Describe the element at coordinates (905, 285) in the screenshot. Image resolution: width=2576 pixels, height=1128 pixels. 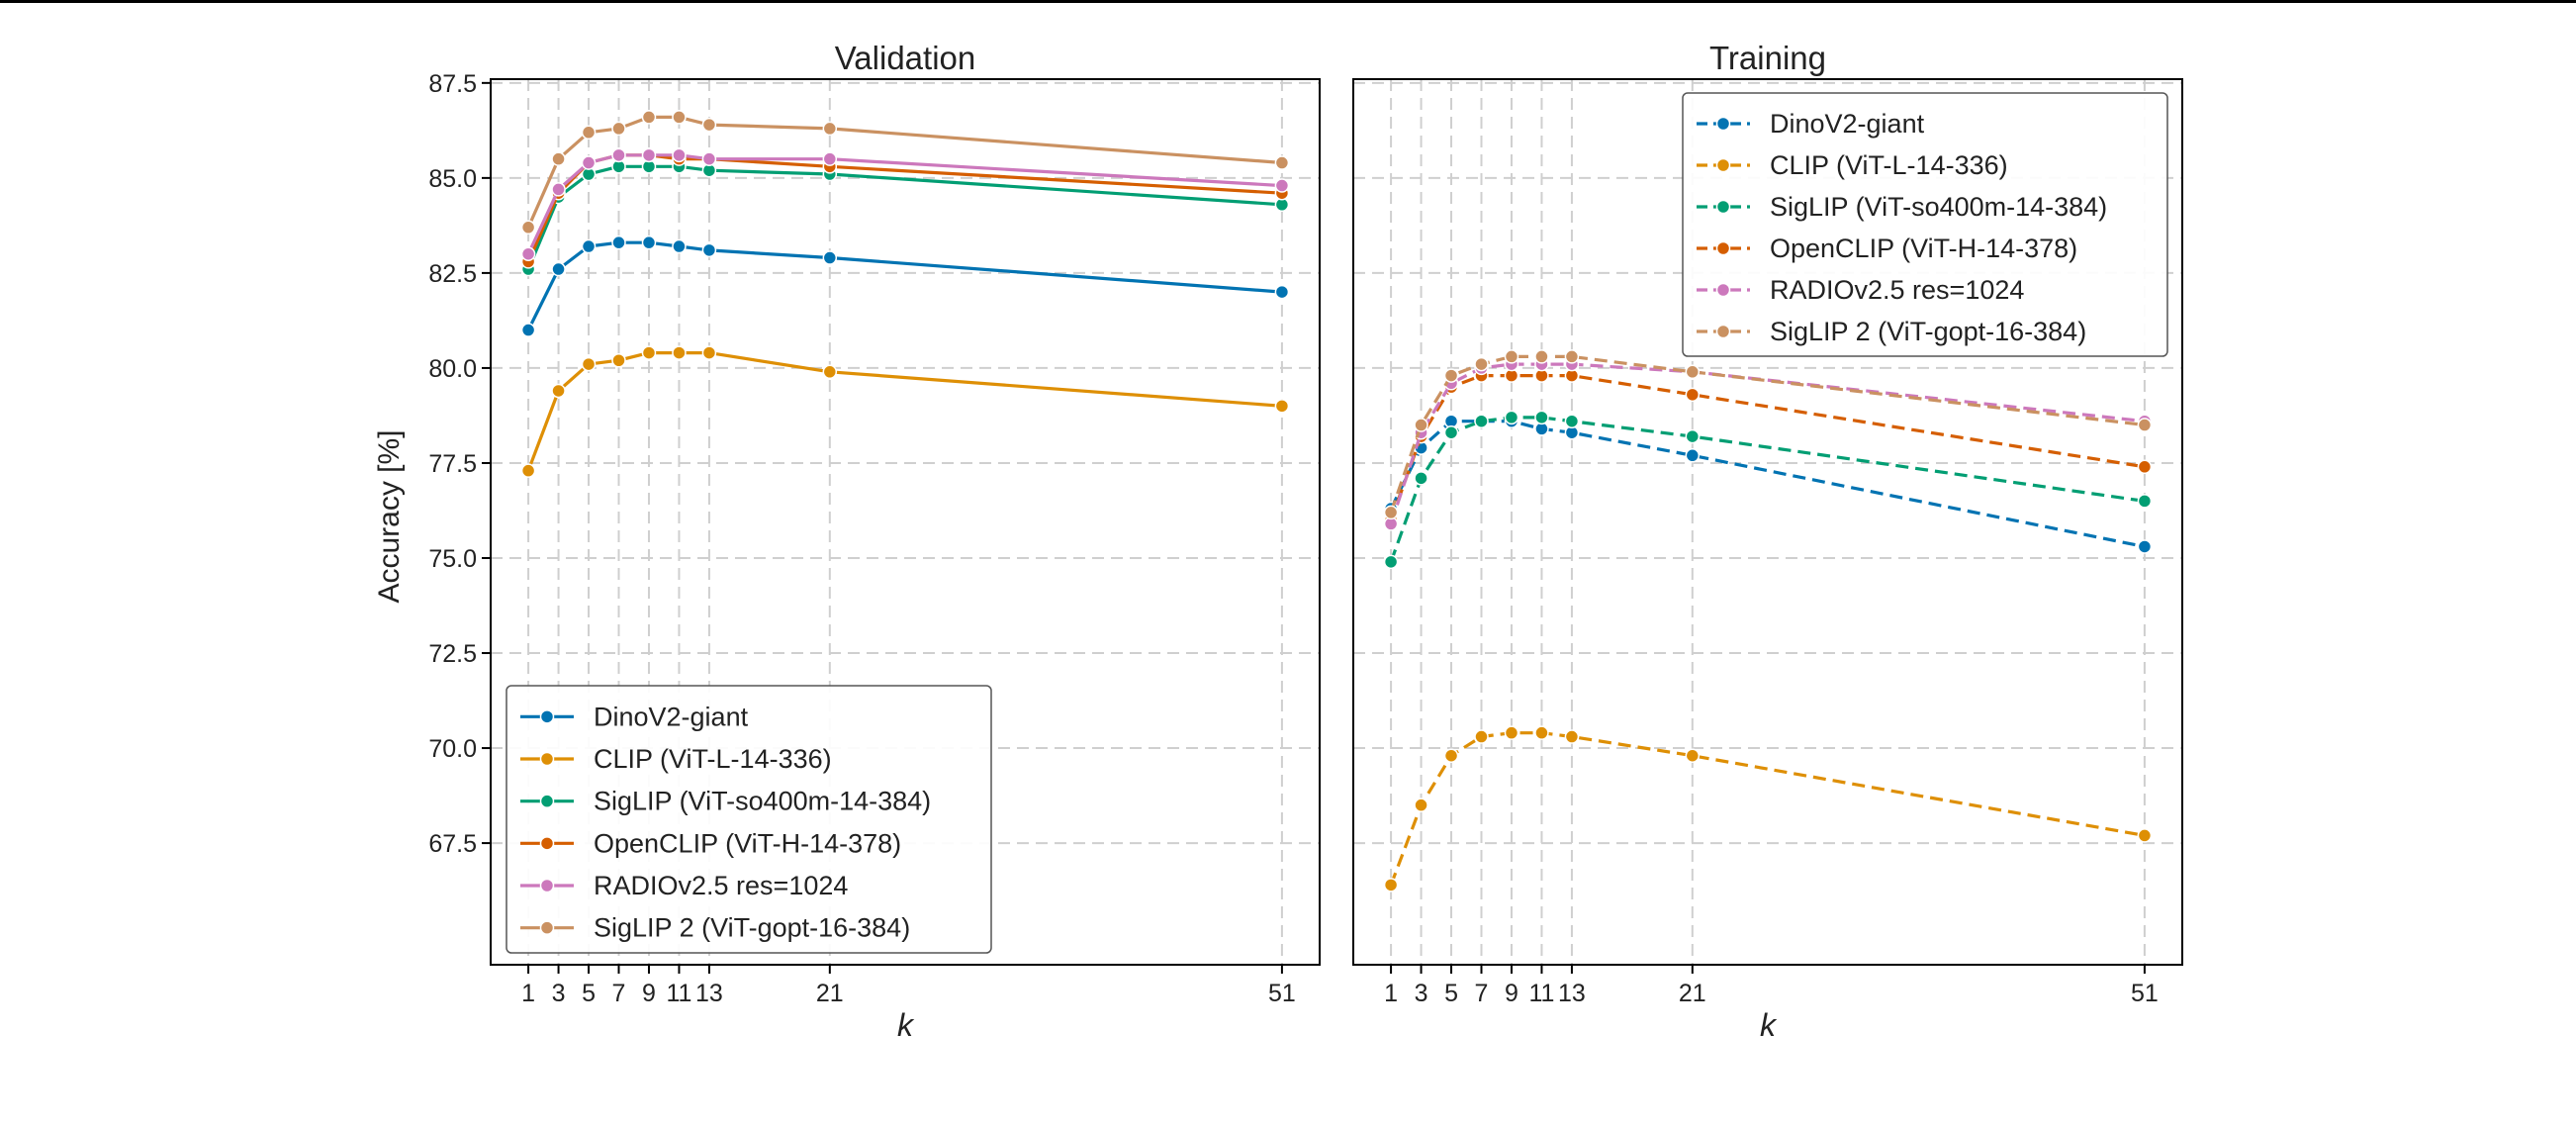
I see `validation-series-line-dinov2-giant` at that location.